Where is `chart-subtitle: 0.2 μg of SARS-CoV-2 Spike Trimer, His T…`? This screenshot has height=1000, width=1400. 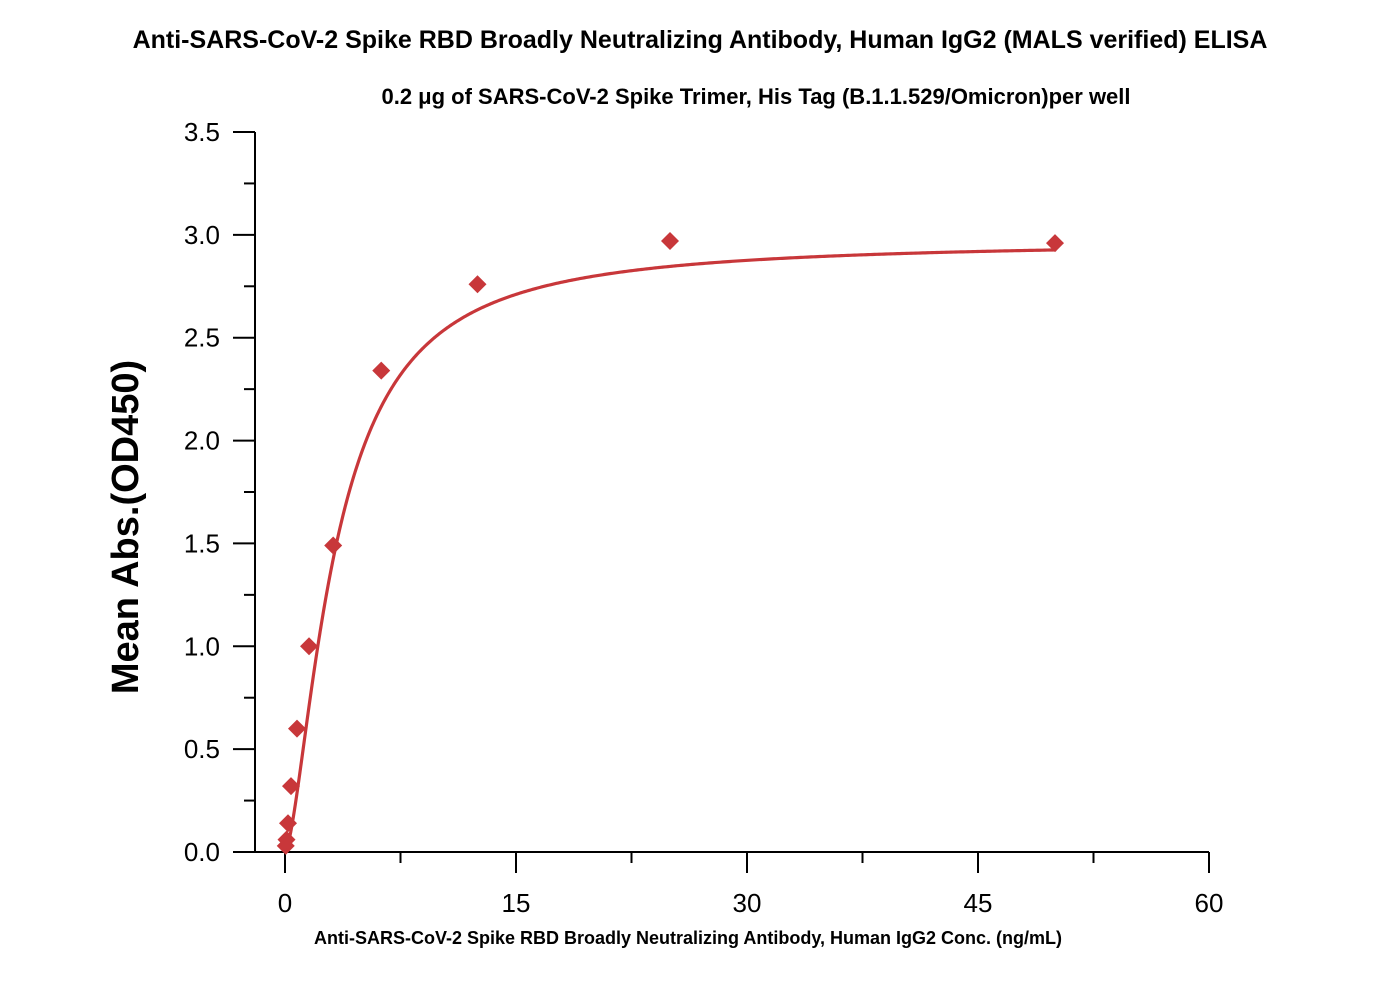
chart-subtitle: 0.2 μg of SARS-CoV-2 Spike Trimer, His T… is located at coordinates (756, 96).